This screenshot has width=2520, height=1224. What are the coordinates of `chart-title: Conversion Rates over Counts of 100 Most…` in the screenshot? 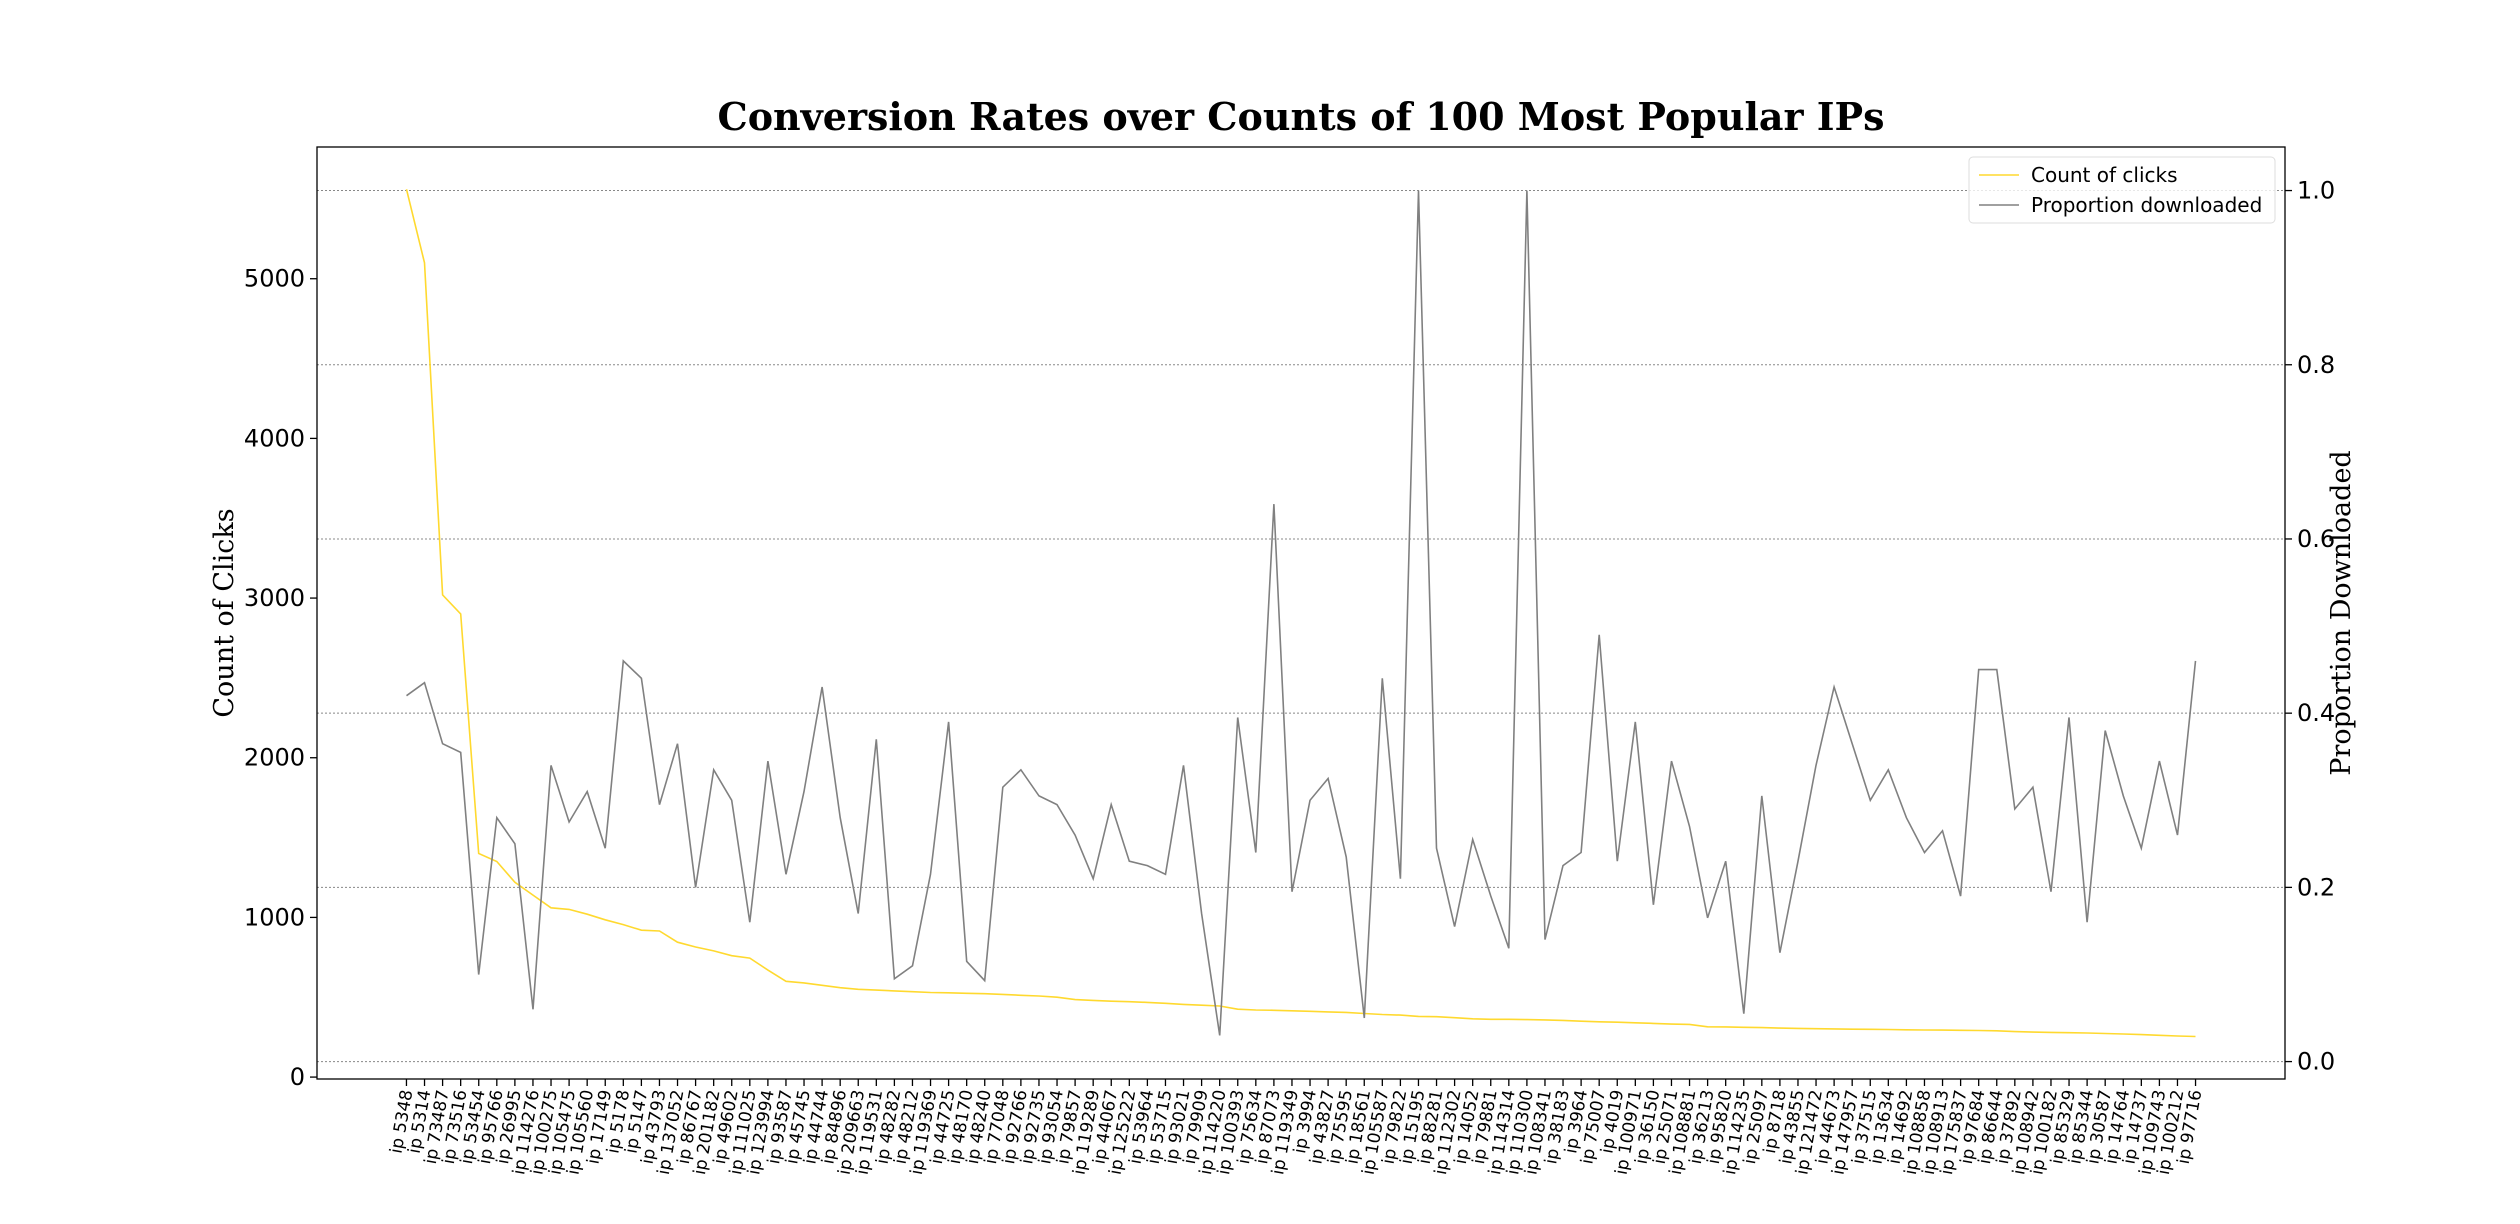 It's located at (1300, 116).